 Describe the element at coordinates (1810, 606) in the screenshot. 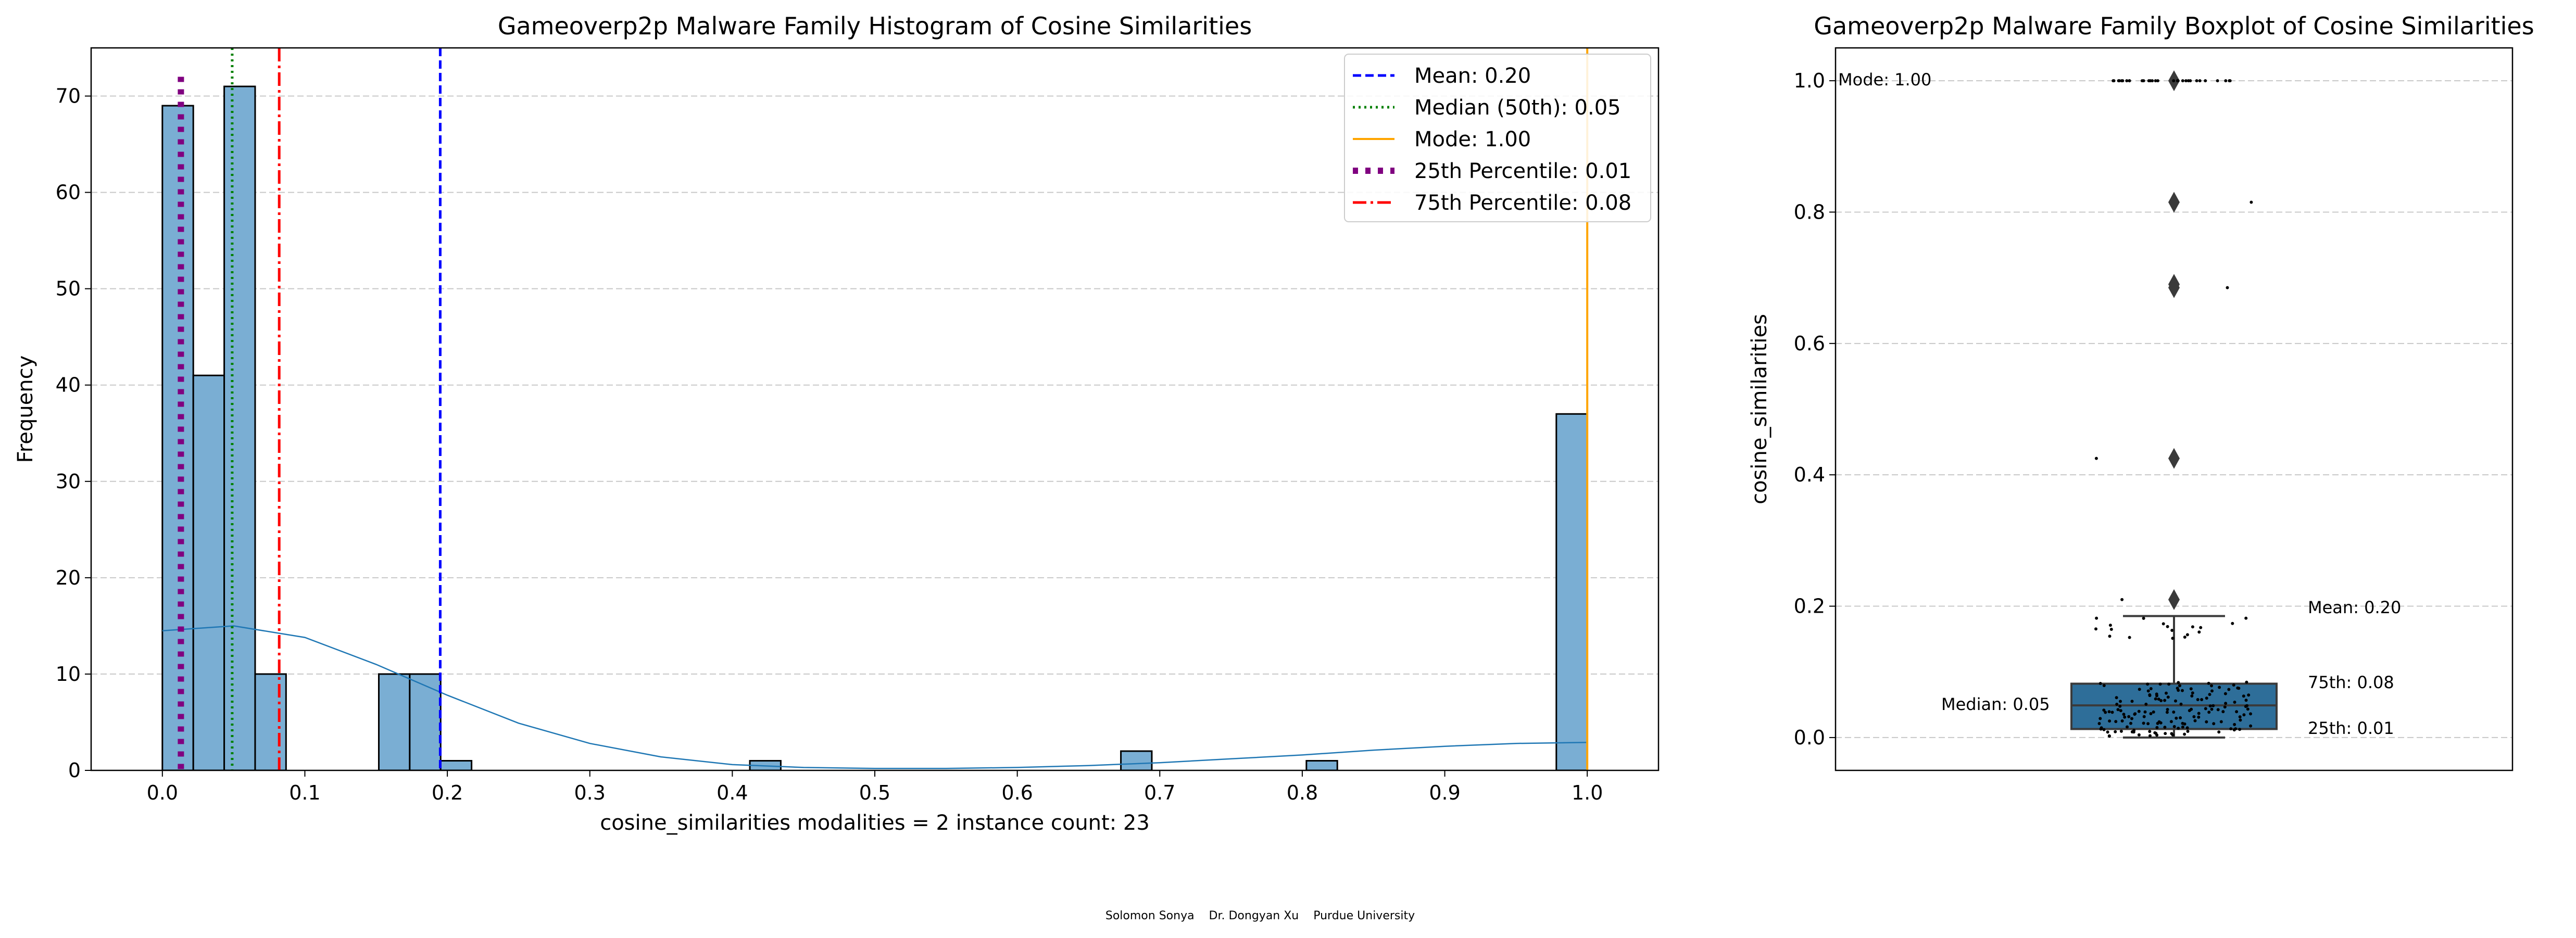

I see `y-tick-label: 0.2` at that location.